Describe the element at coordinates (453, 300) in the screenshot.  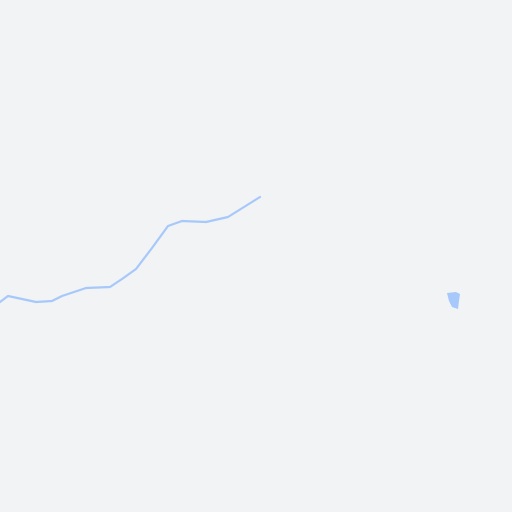
I see `pond-shape` at that location.